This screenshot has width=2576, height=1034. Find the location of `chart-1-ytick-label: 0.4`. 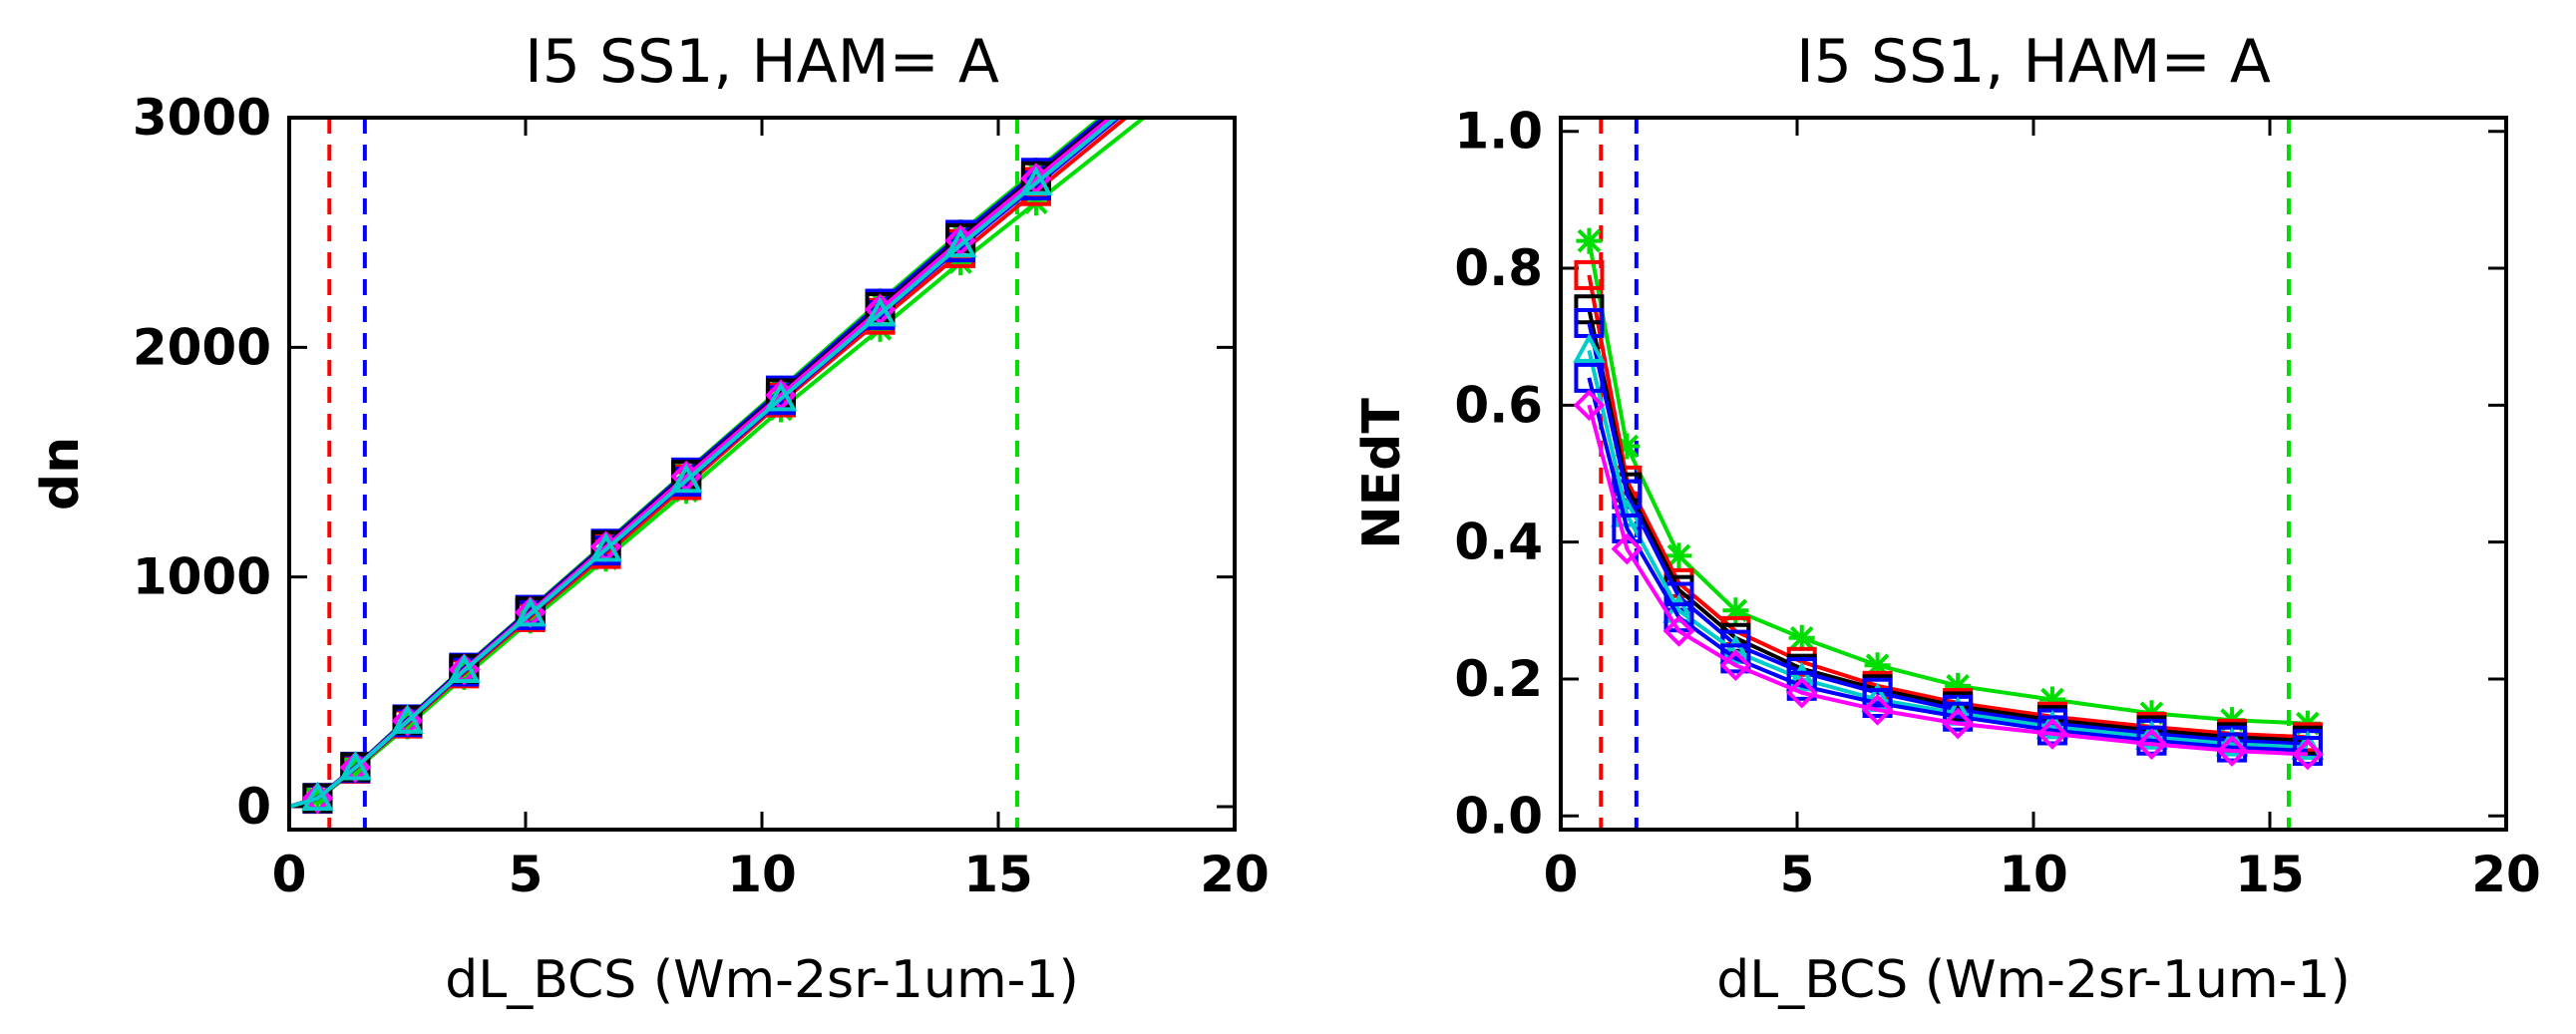

chart-1-ytick-label: 0.4 is located at coordinates (1498, 542).